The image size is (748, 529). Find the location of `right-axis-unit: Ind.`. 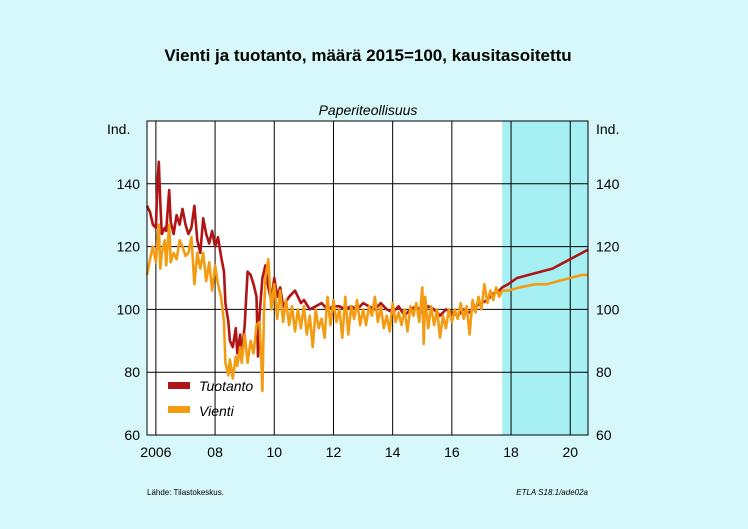

right-axis-unit: Ind. is located at coordinates (607, 129).